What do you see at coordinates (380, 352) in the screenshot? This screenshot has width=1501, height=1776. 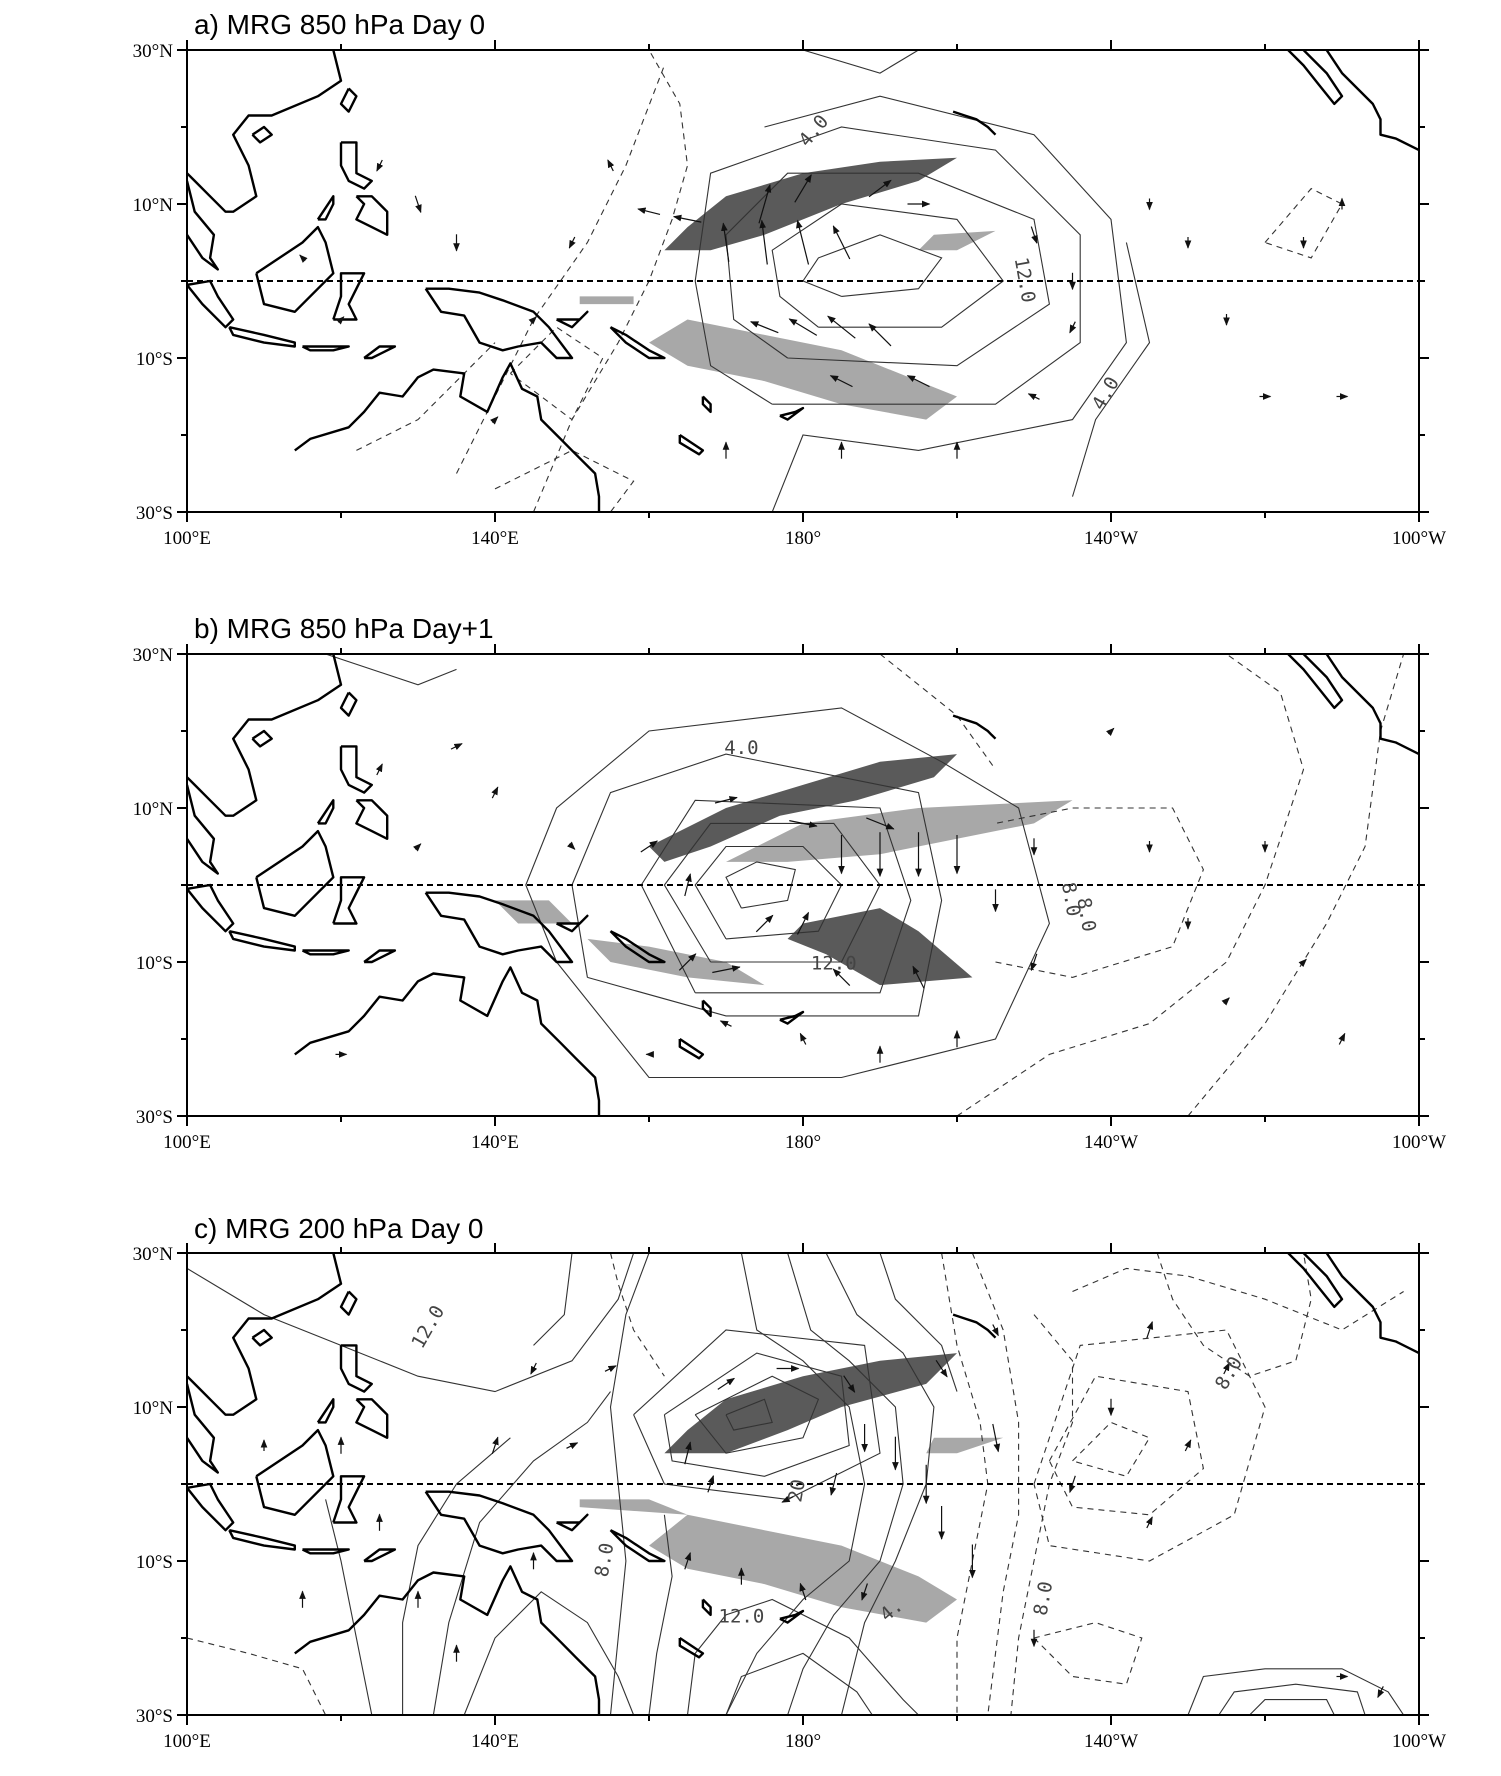 I see `coastline-timor` at bounding box center [380, 352].